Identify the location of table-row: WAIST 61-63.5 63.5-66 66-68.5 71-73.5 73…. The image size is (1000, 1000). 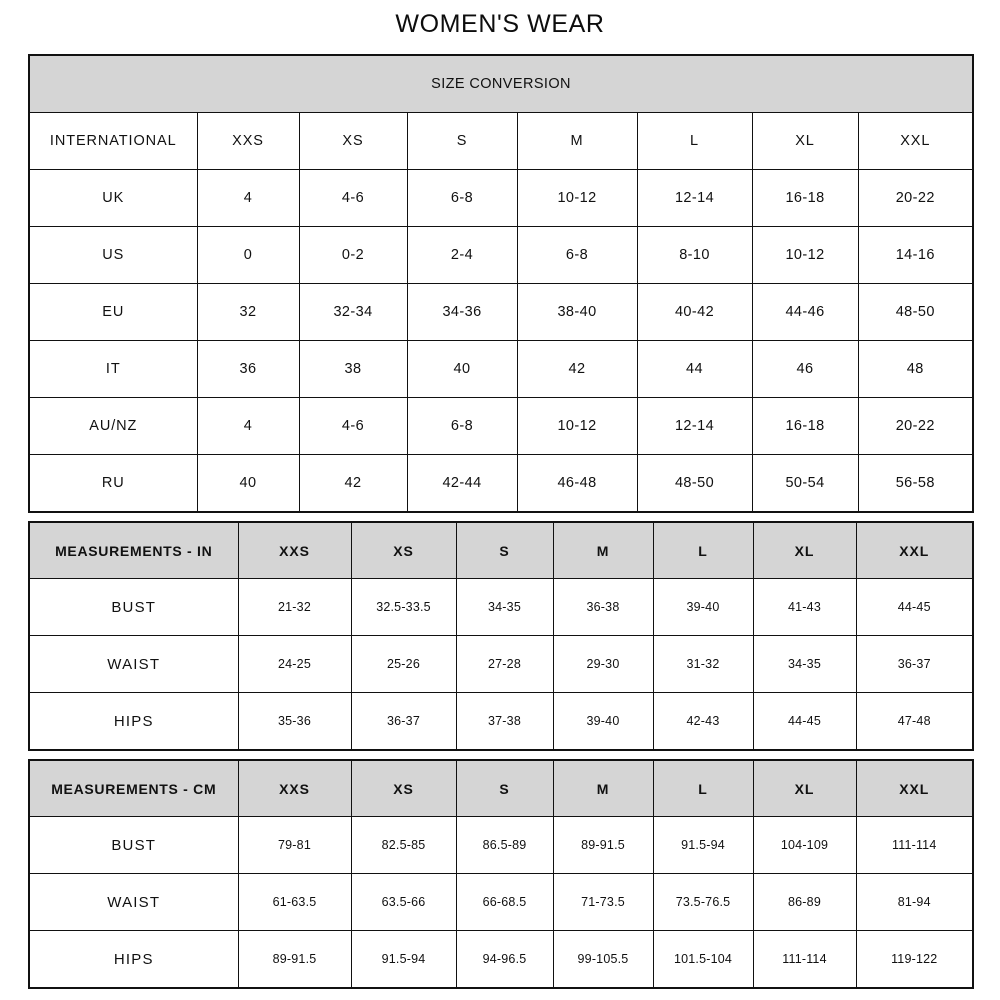
(501, 902).